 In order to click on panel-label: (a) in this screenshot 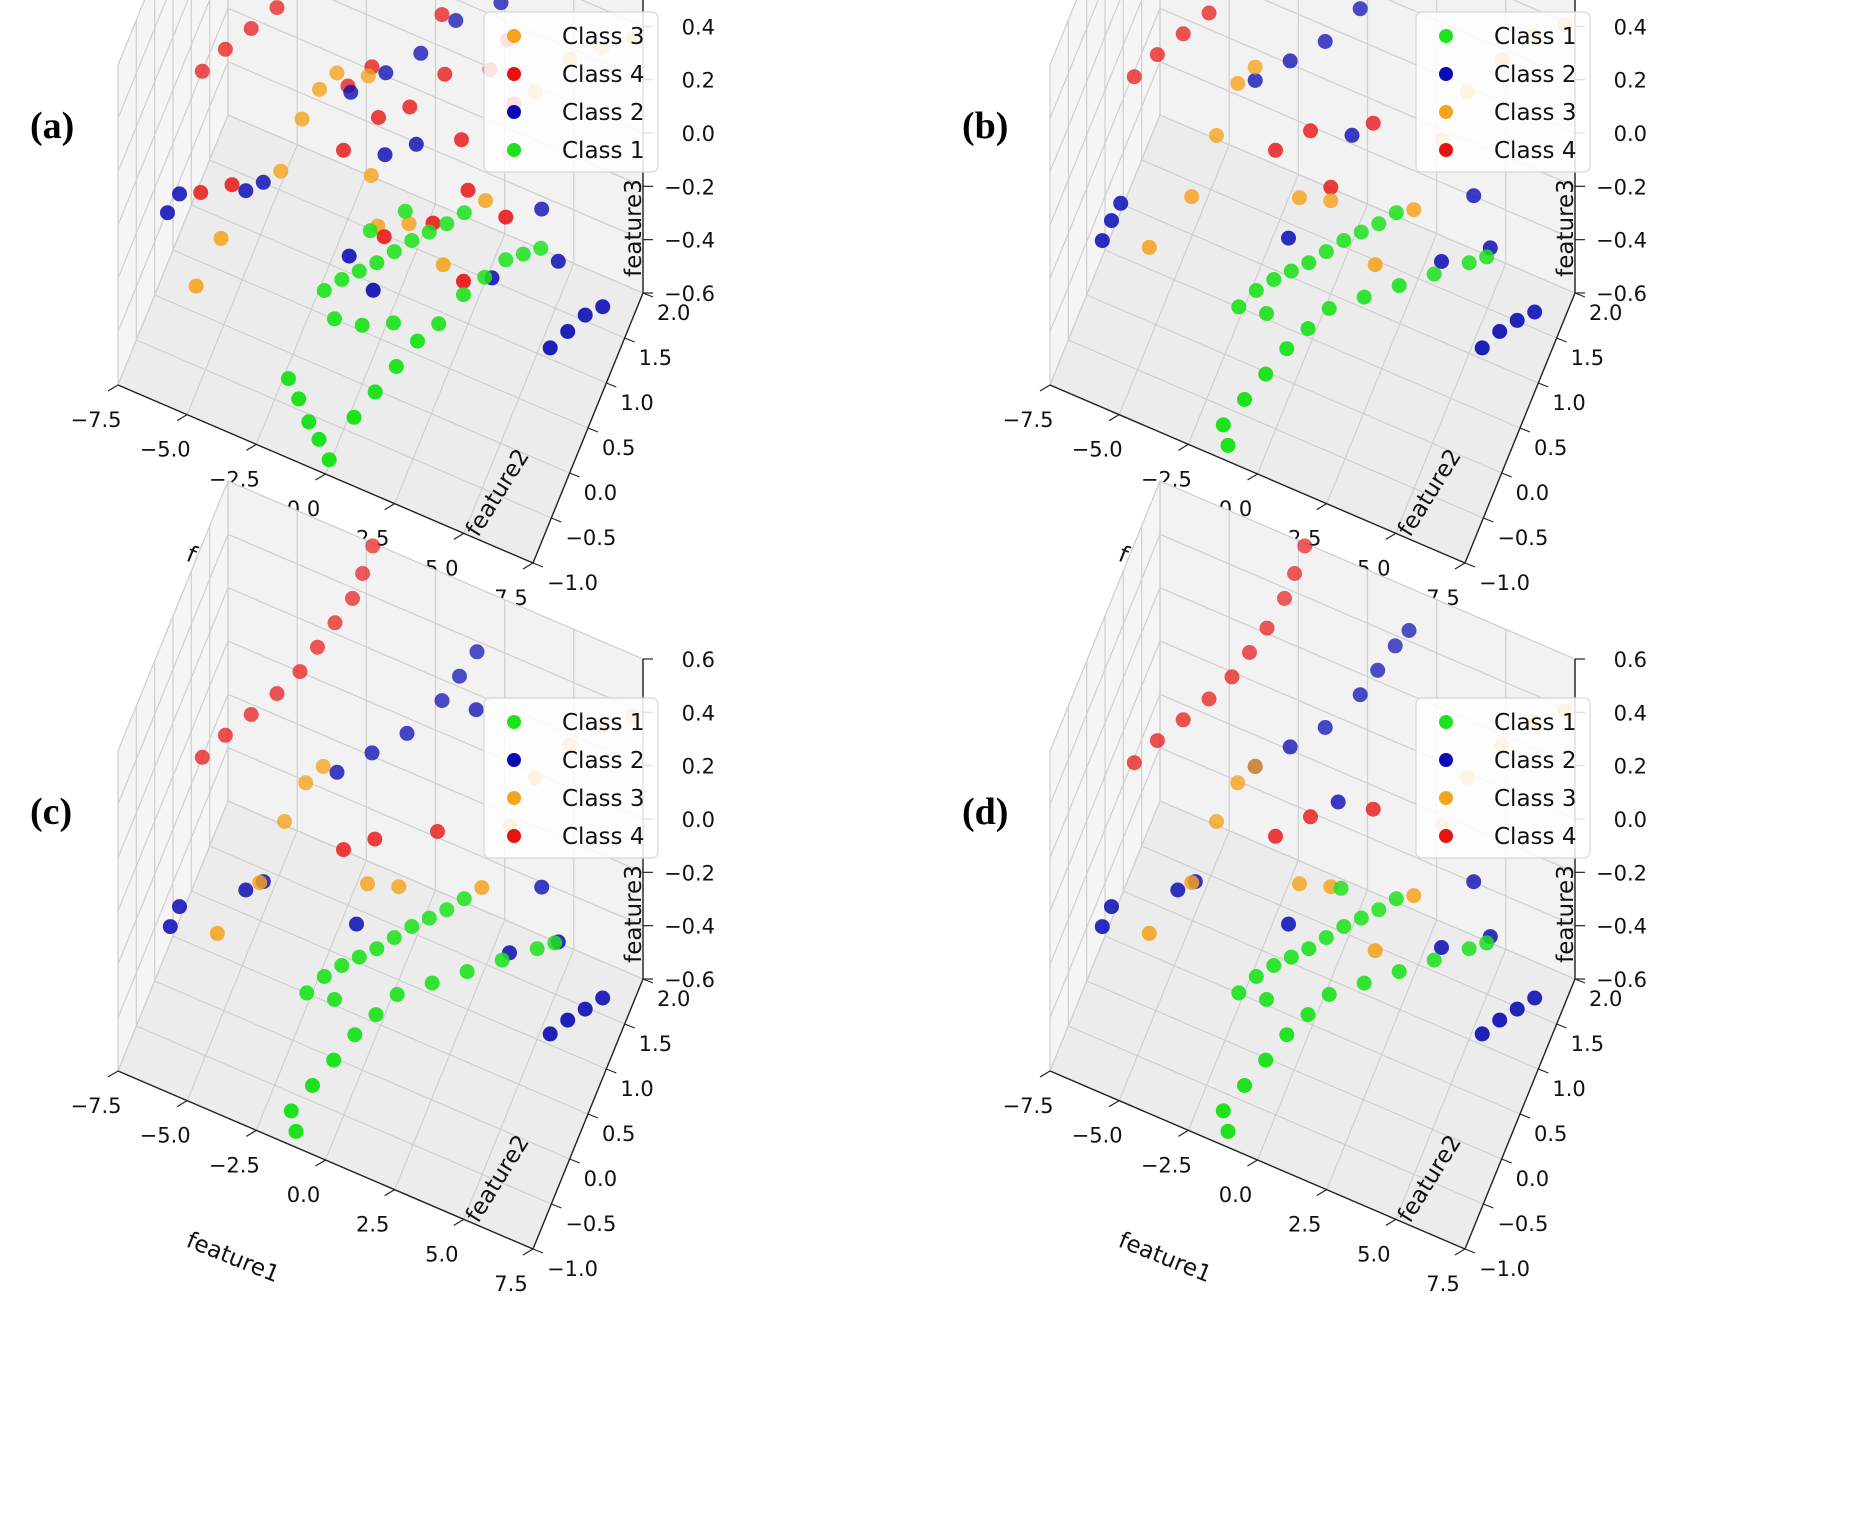, I will do `click(52, 126)`.